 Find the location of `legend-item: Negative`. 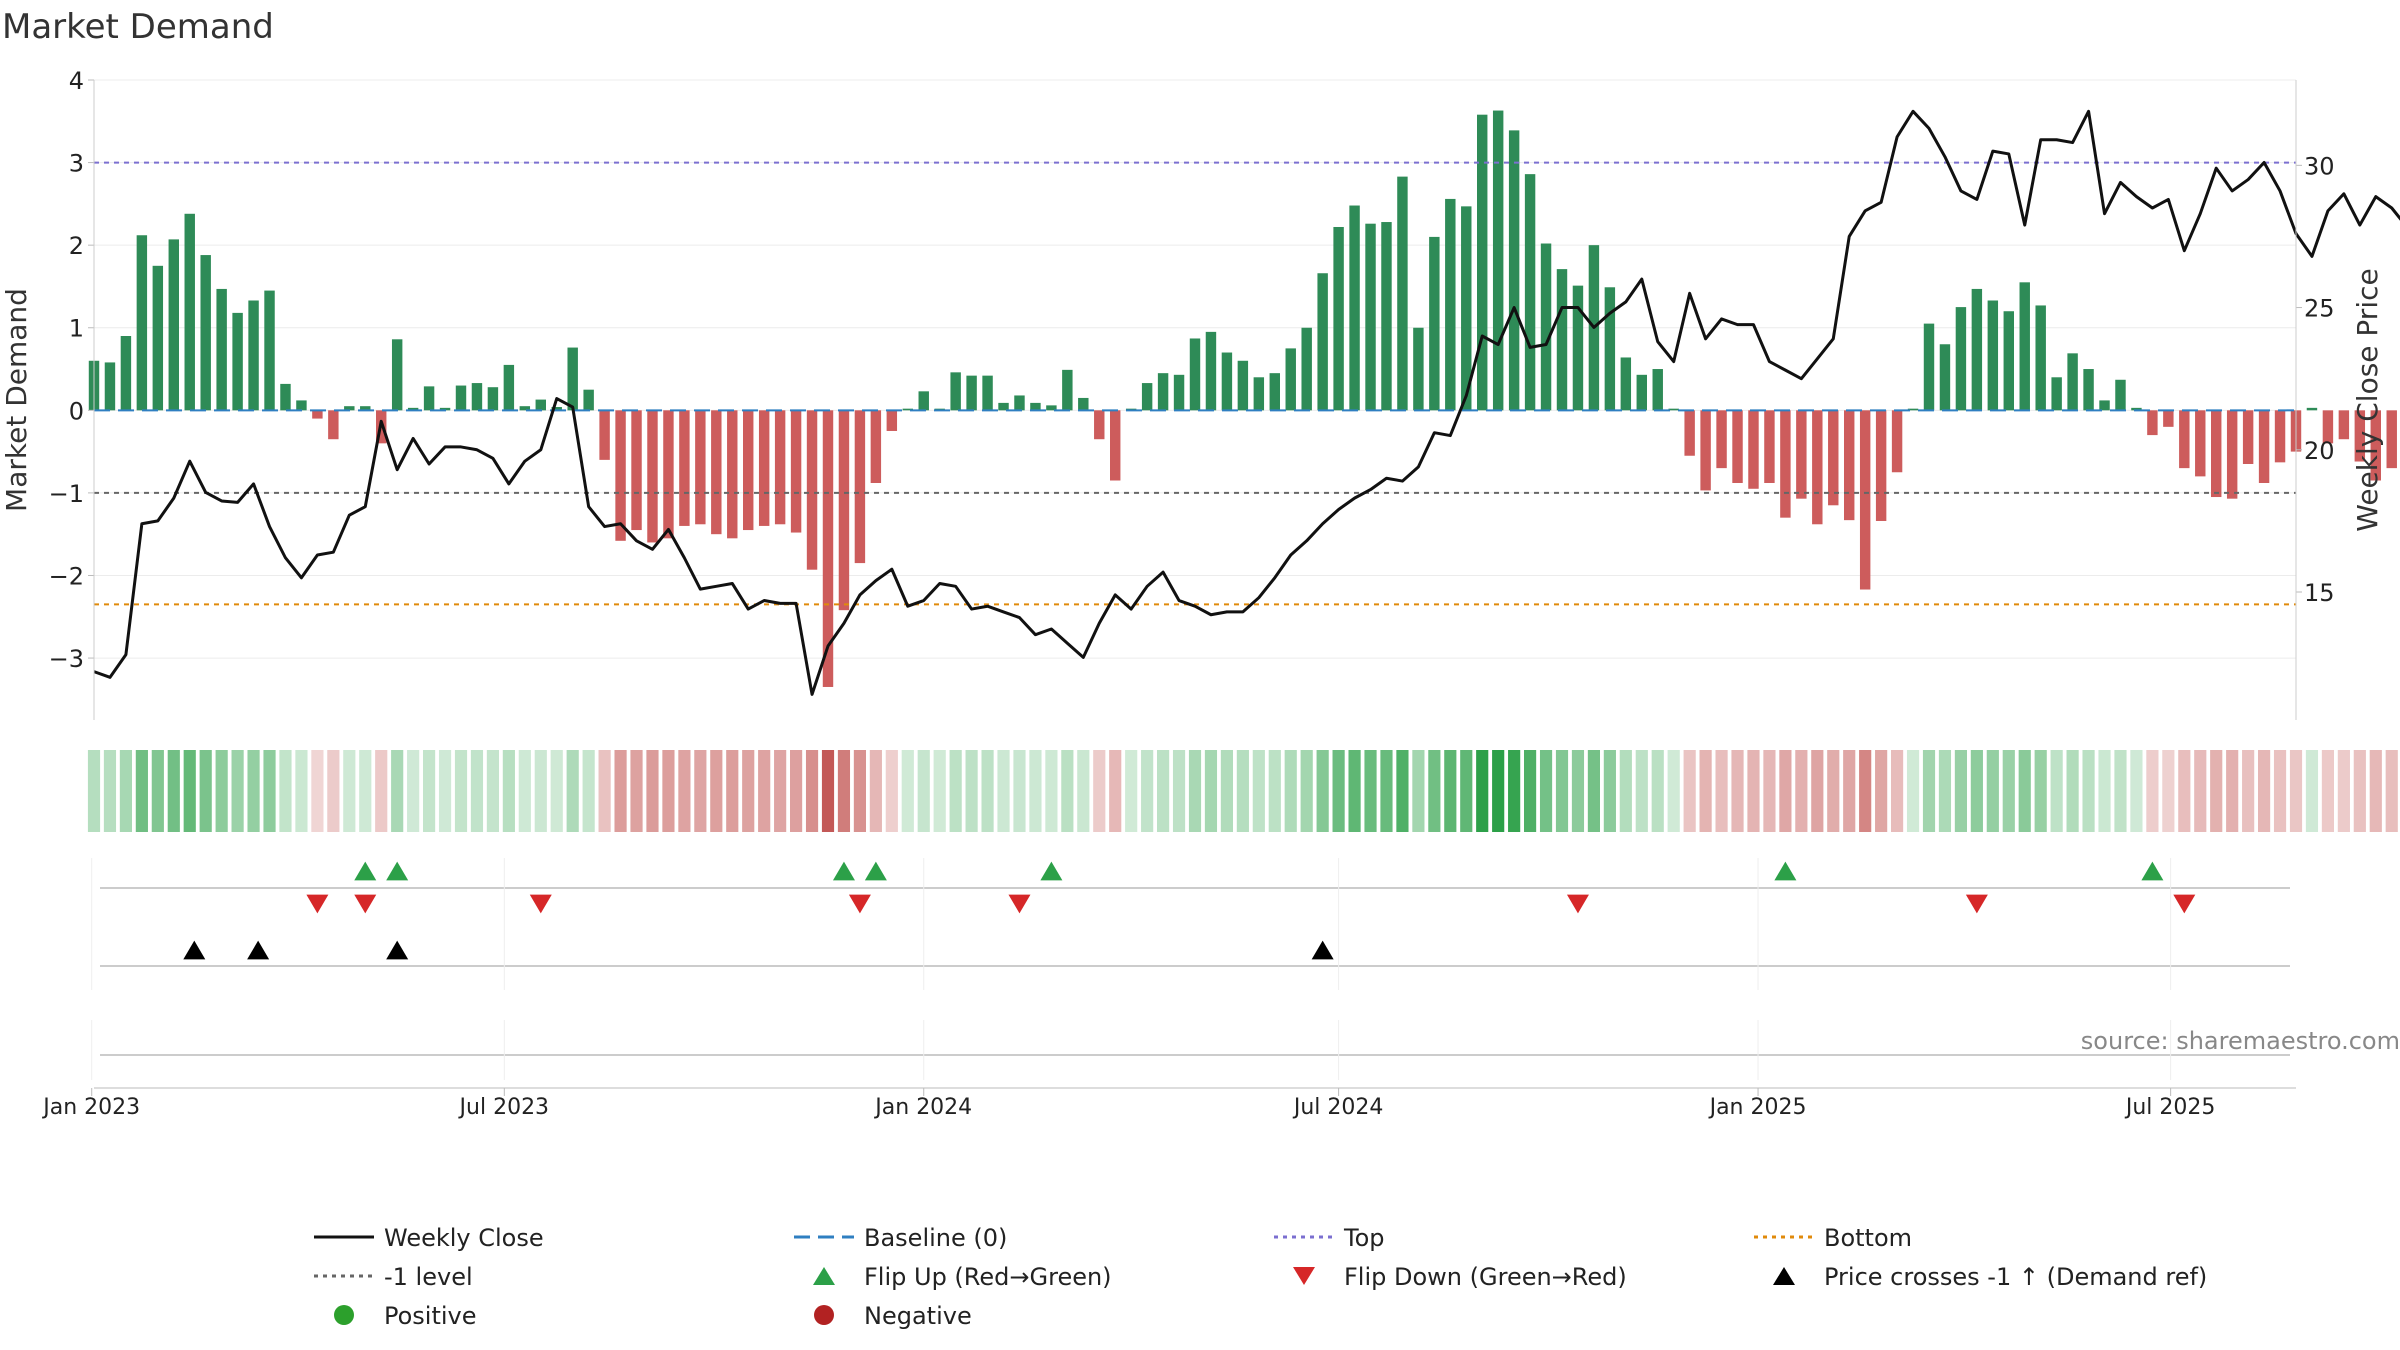

legend-item: Negative is located at coordinates (893, 1316).